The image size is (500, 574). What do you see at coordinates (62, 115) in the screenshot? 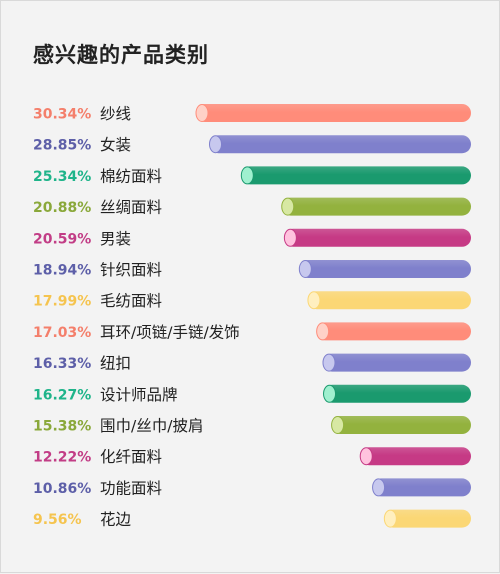
I see `value-label: 30.34%` at bounding box center [62, 115].